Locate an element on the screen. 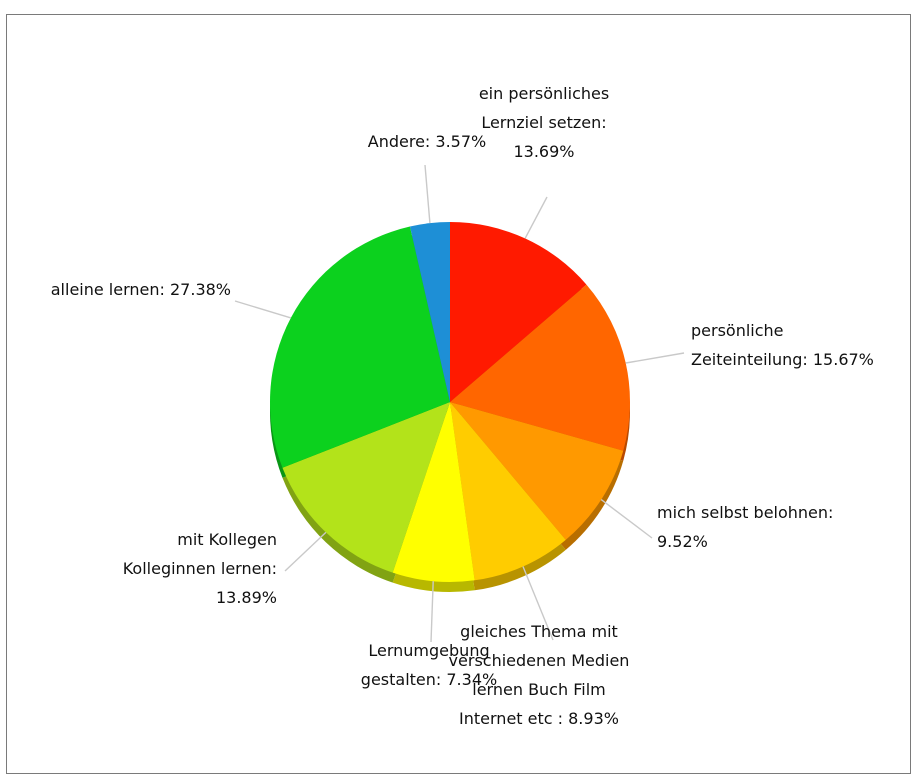 The image size is (917, 774). pie-slice-label: Lernumgebung gestalten: 7.34% is located at coordinates (429, 665).